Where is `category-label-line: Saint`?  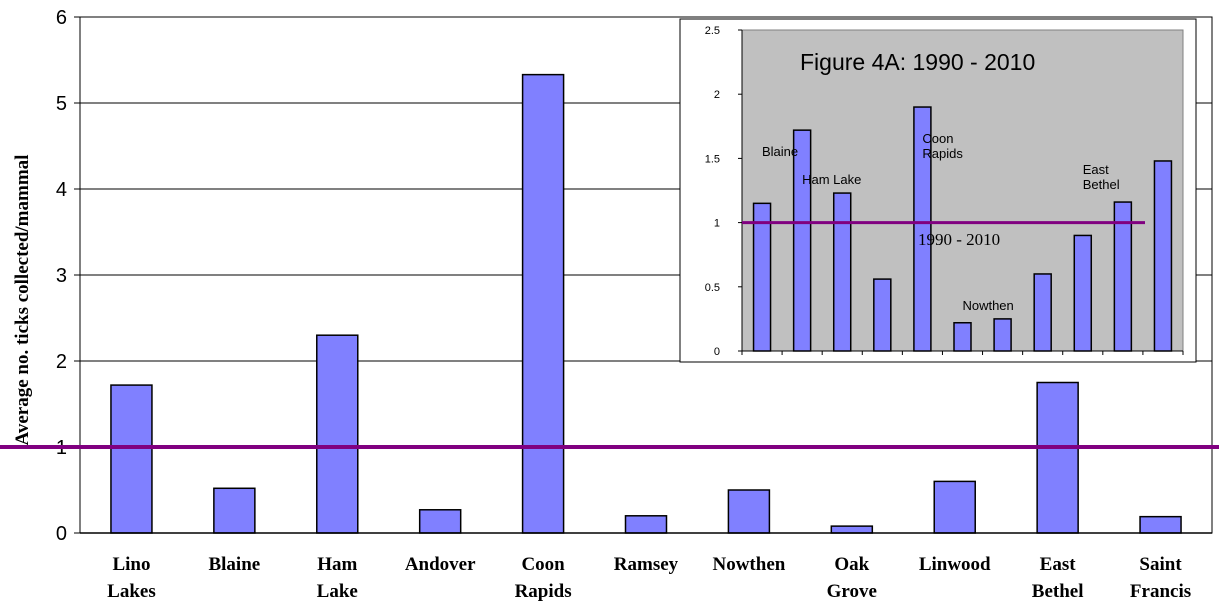
category-label-line: Saint is located at coordinates (1160, 564).